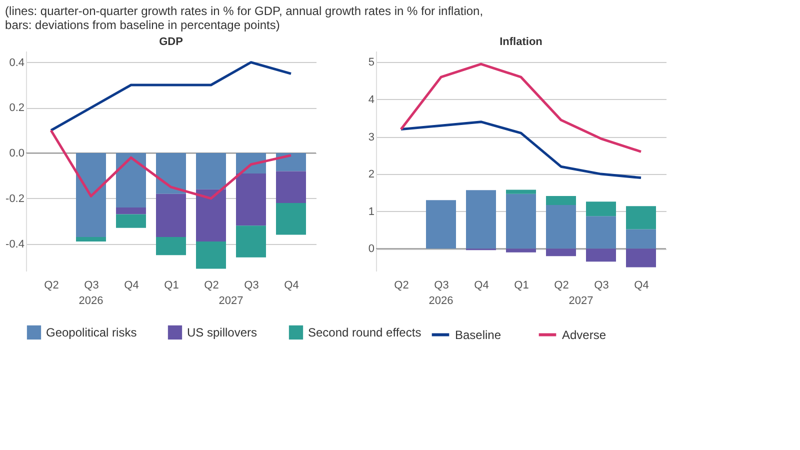  I want to click on y-tick-label: 5, so click(371, 62).